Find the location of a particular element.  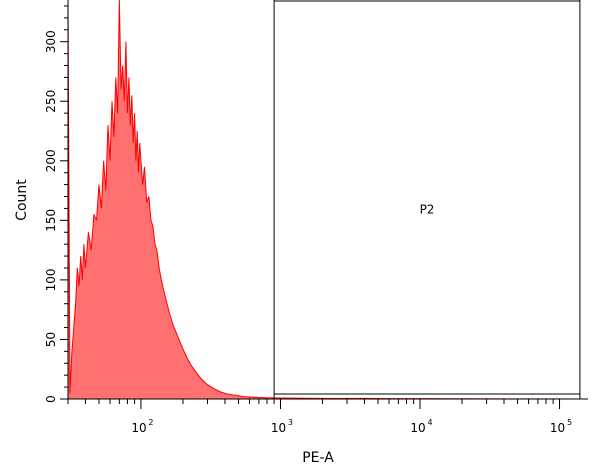

y-tick-label-250: 250 is located at coordinates (51, 101).